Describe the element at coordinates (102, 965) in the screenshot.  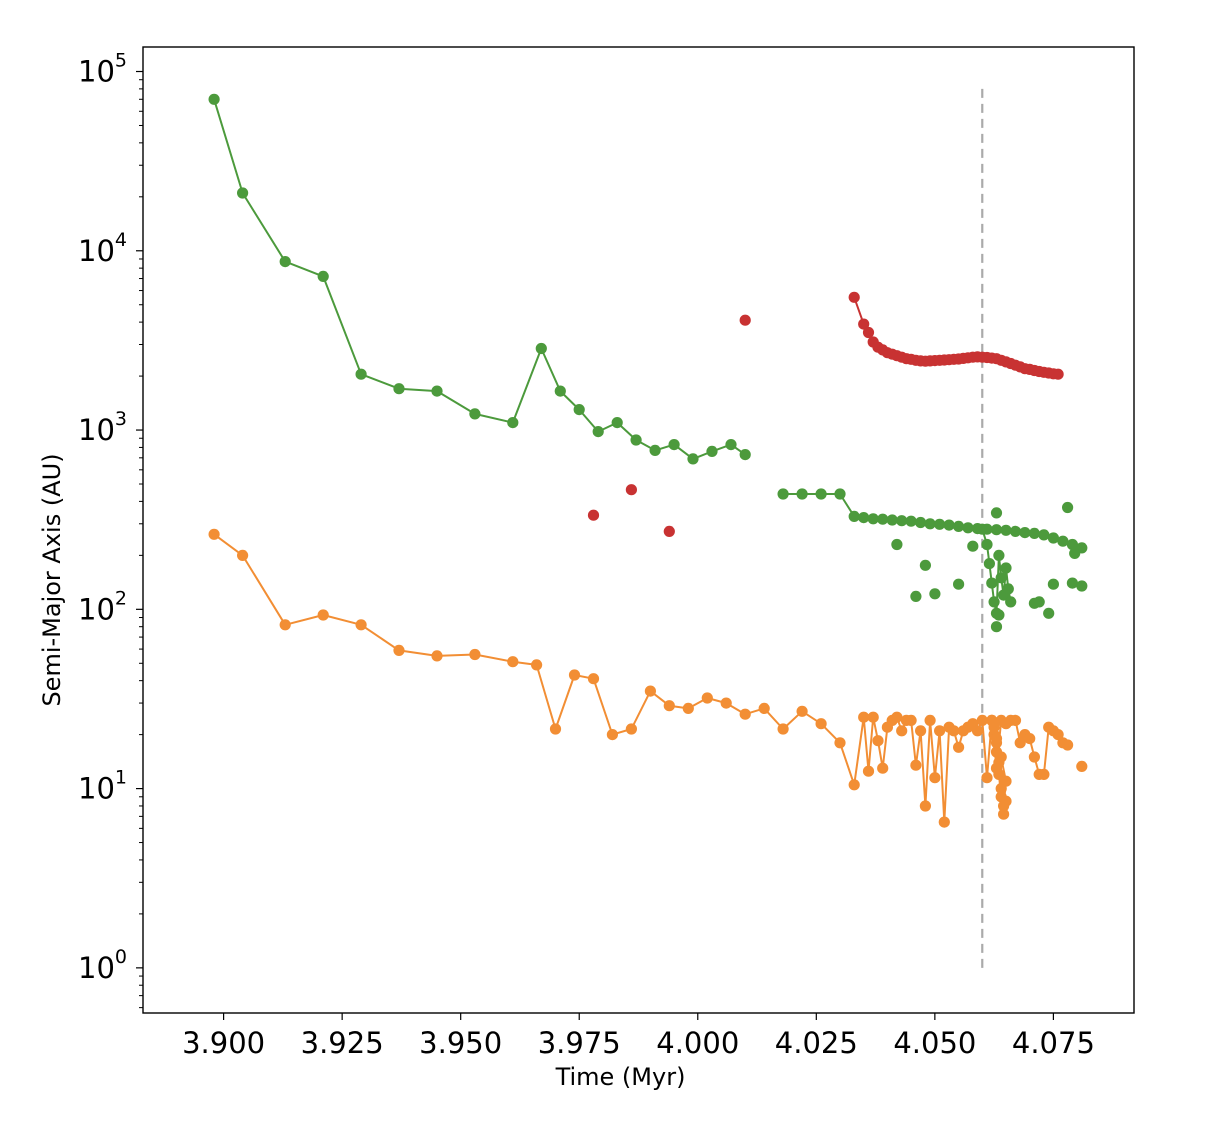
I see `y-tick-label: 10⁰` at that location.